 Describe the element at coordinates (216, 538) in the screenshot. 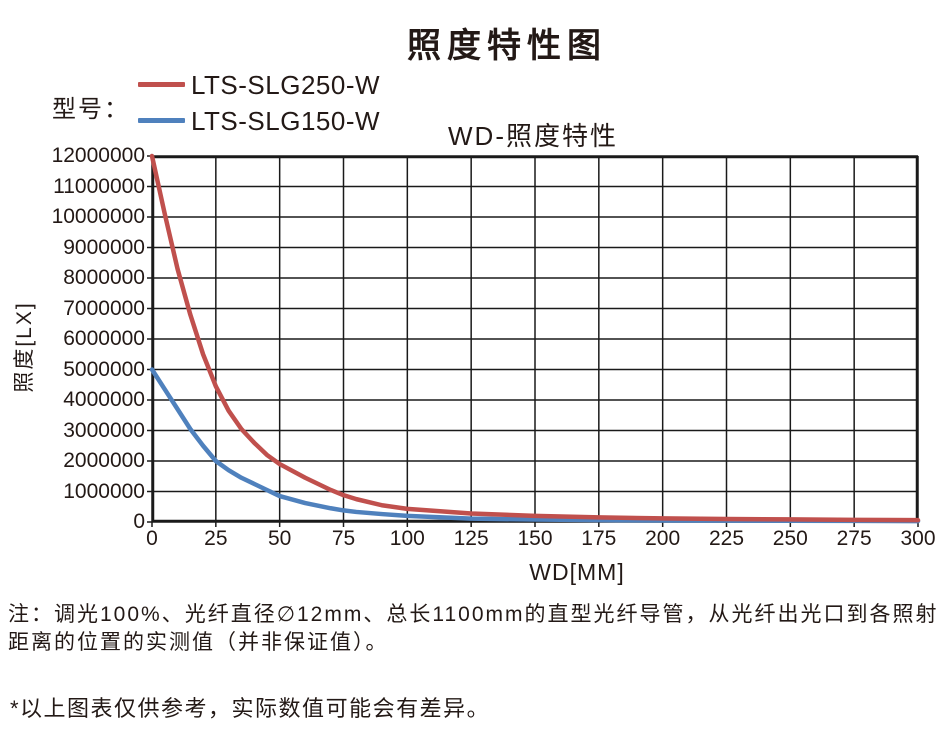

I see `x-tick-label: 25` at that location.